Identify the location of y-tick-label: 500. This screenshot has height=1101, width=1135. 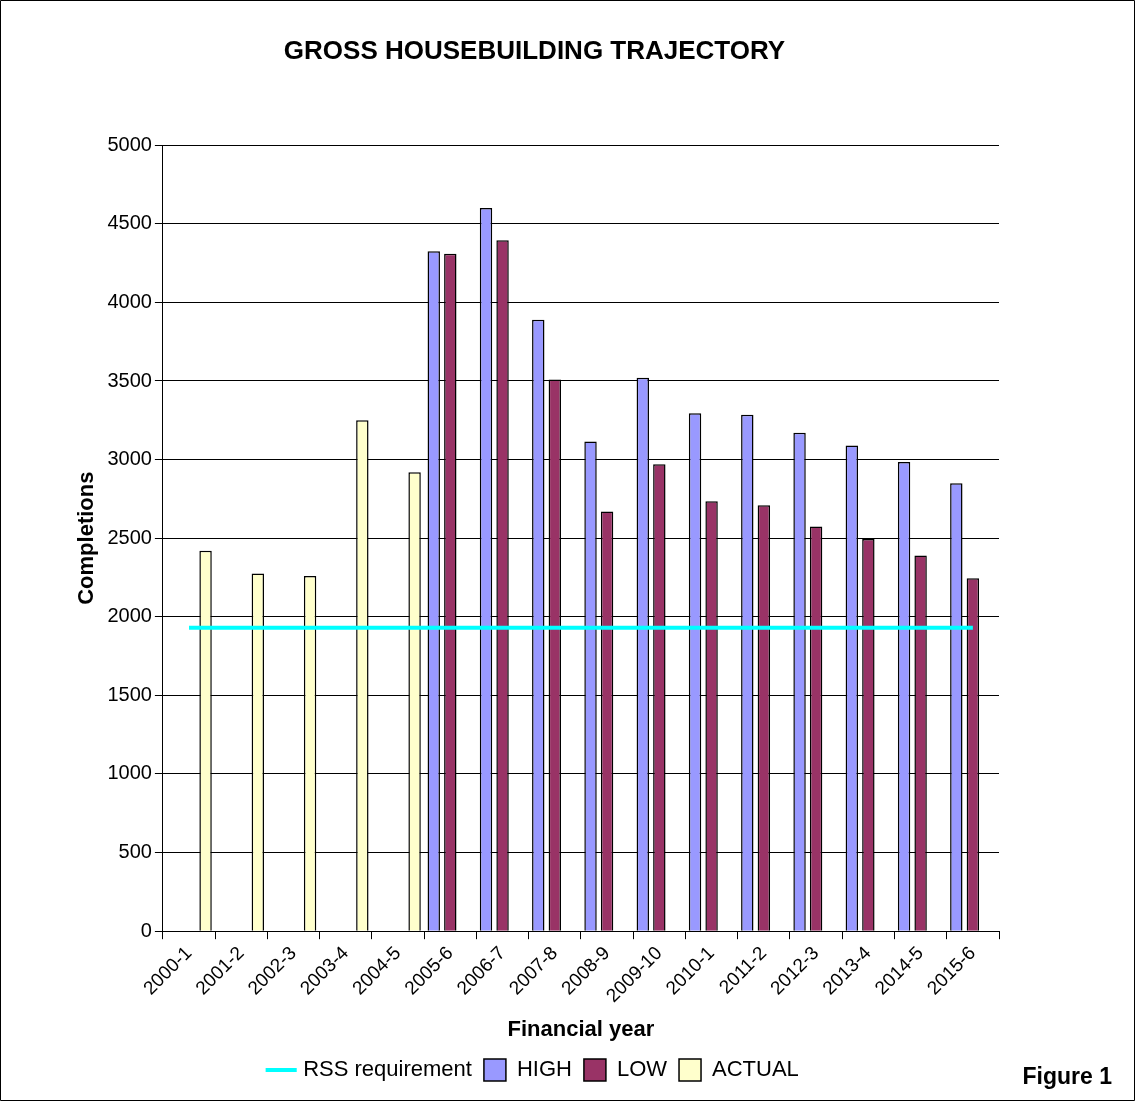
(135, 851).